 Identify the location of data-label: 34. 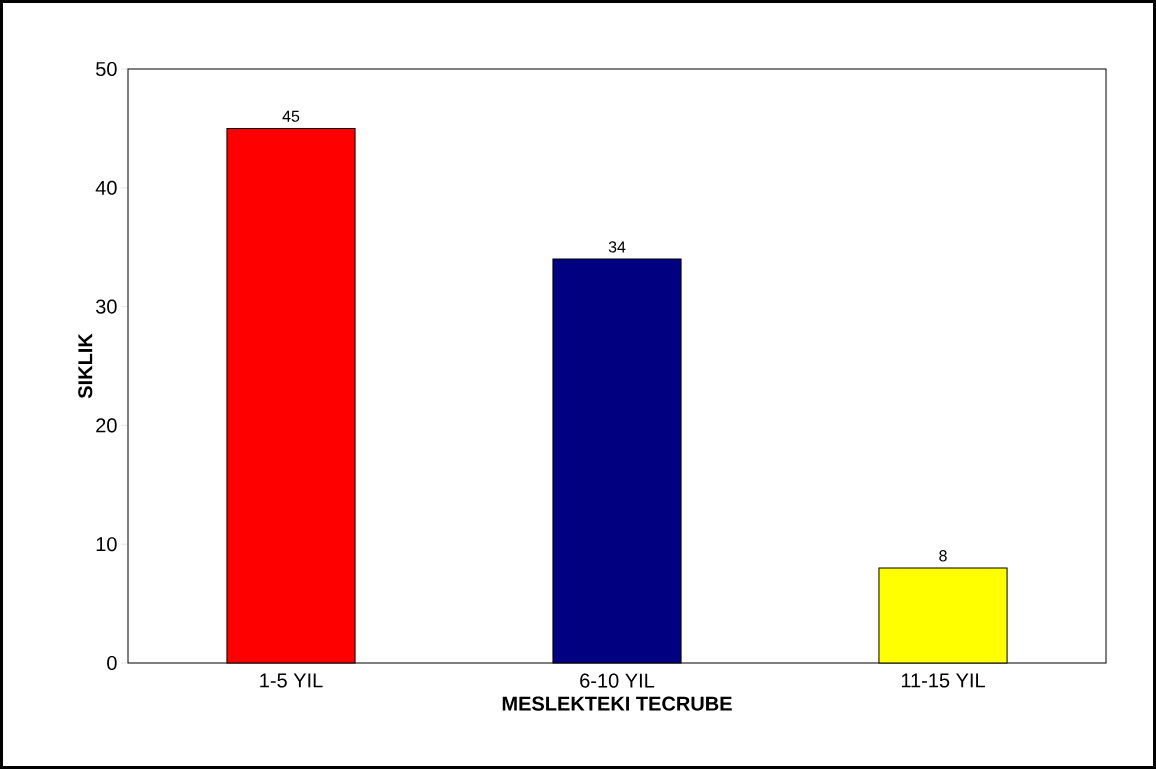
(617, 247).